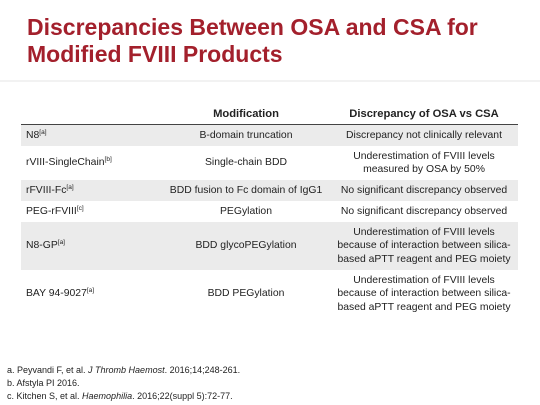 This screenshot has height=405, width=540. What do you see at coordinates (51, 211) in the screenshot?
I see `product-name: PEG-rFVIII` at bounding box center [51, 211].